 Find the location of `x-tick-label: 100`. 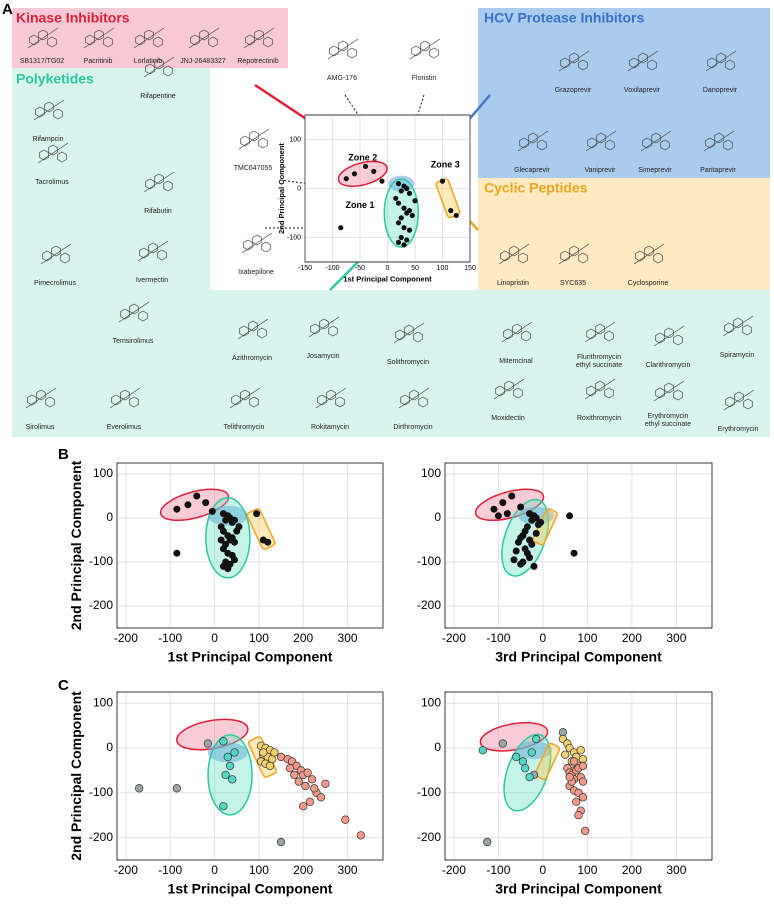

x-tick-label: 100 is located at coordinates (587, 870).